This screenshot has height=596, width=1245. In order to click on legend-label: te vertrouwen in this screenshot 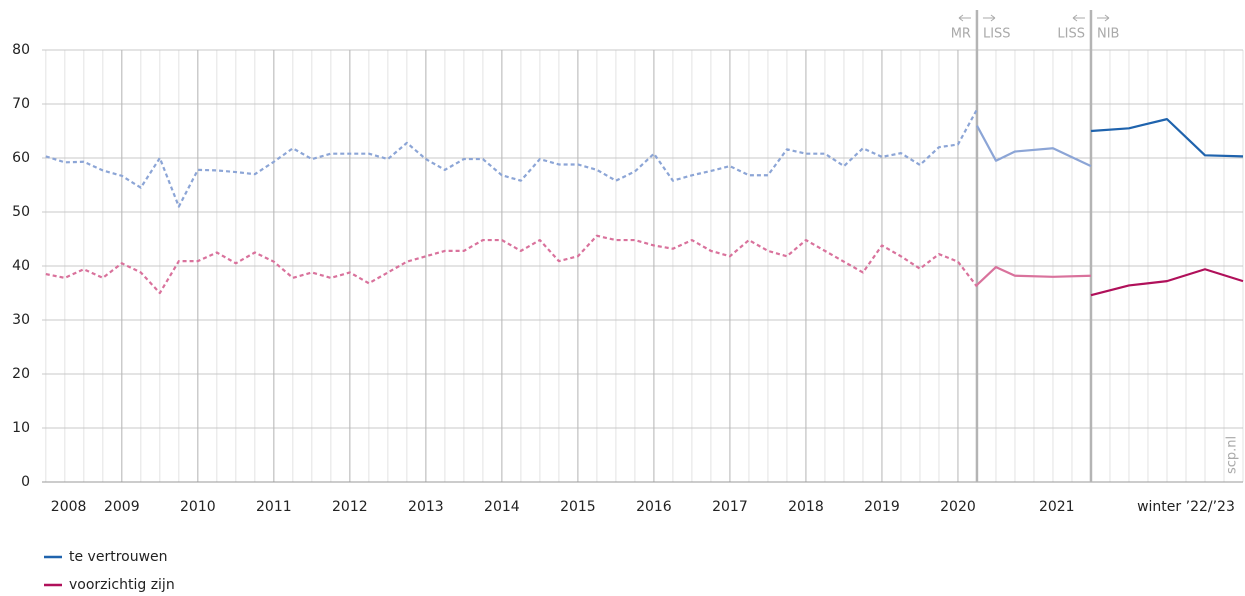, I will do `click(118, 557)`.